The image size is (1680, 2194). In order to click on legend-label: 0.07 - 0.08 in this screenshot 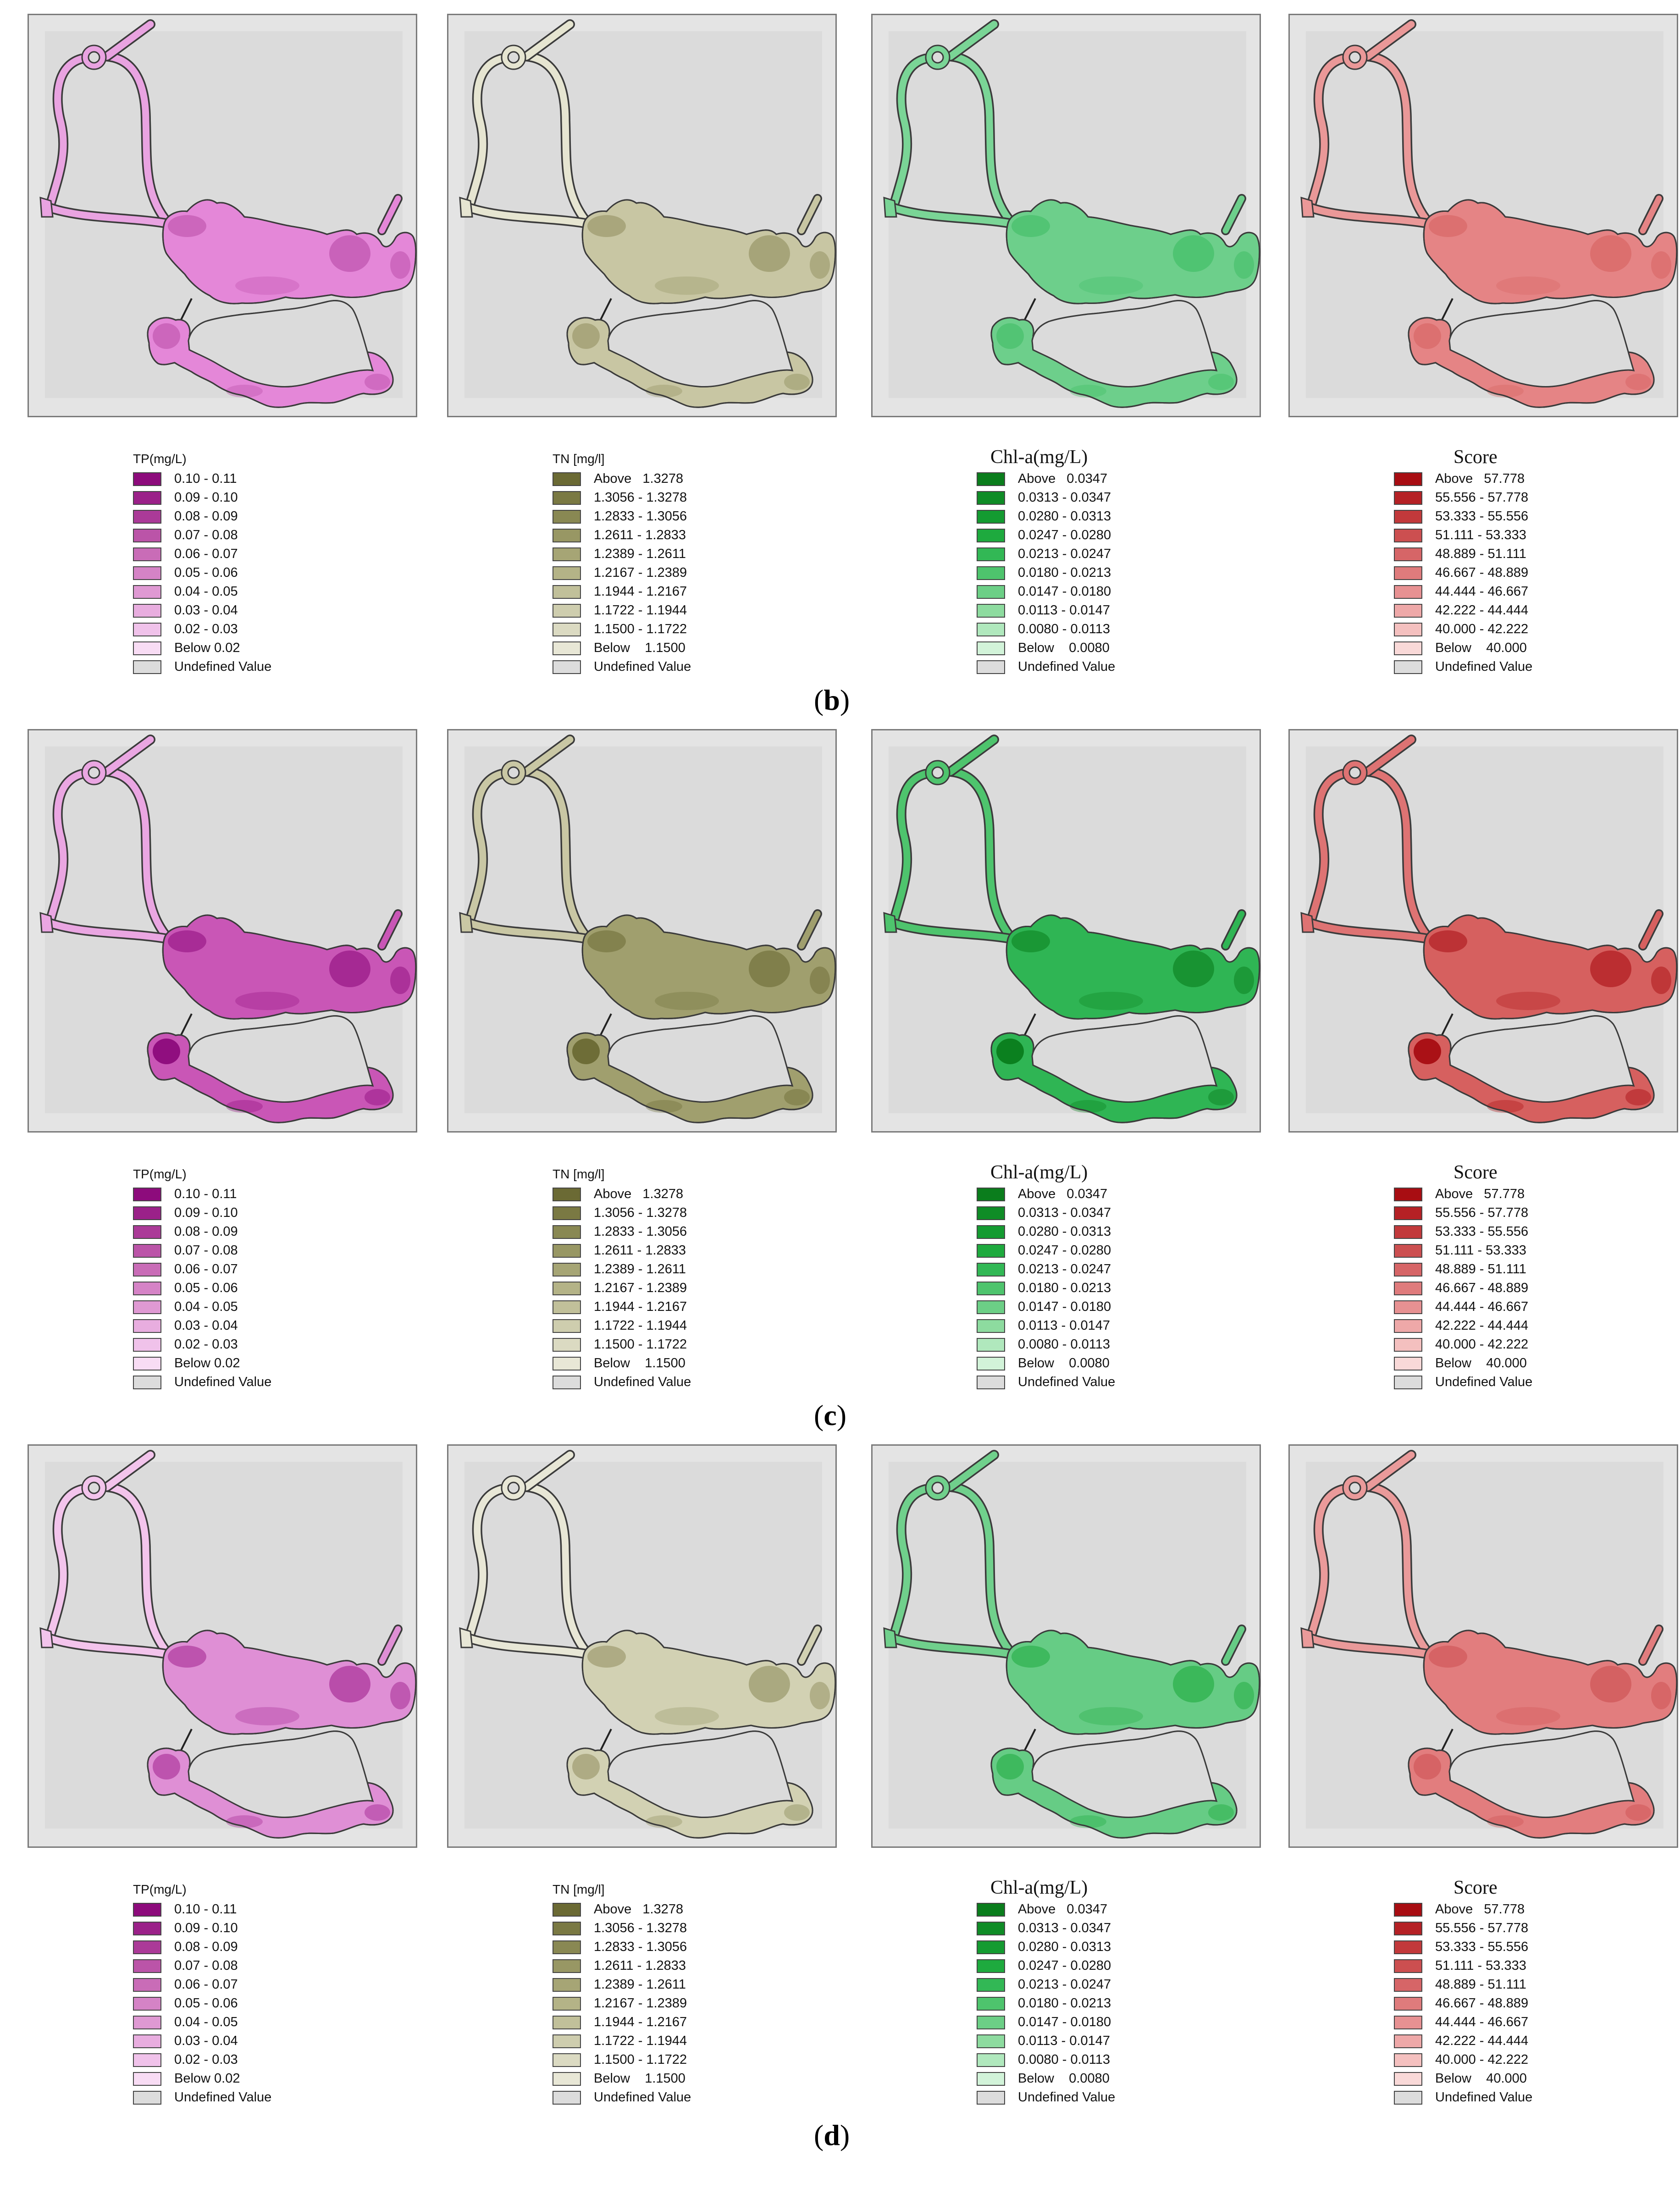, I will do `click(206, 535)`.